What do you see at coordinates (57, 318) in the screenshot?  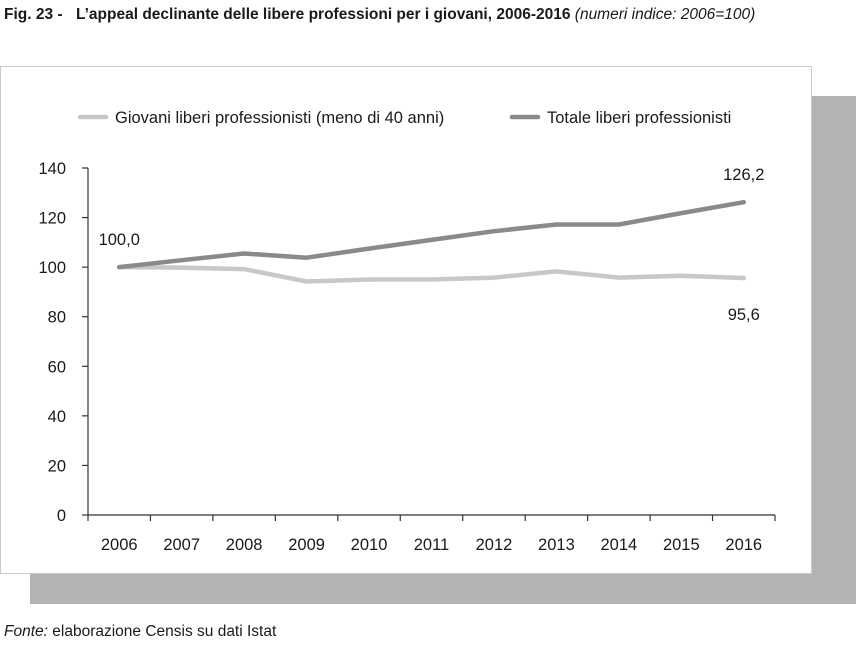 I see `y-tick-label: 80` at bounding box center [57, 318].